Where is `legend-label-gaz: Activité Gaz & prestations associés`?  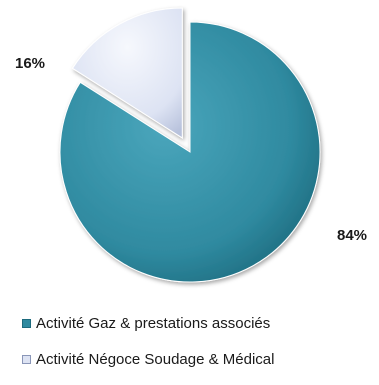
legend-label-gaz: Activité Gaz & prestations associés is located at coordinates (153, 323).